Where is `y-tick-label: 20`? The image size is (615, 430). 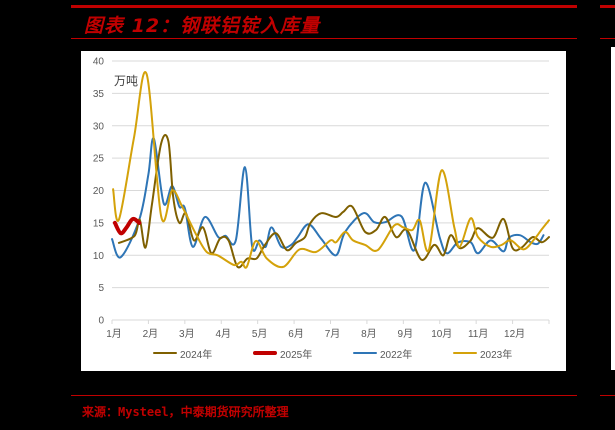
y-tick-label: 20 is located at coordinates (99, 191).